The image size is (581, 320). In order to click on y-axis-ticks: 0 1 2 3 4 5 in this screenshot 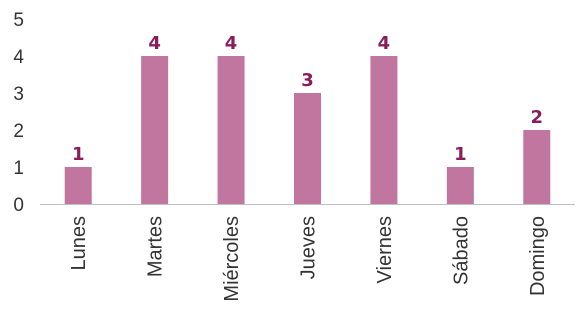, I will do `click(18, 113)`.